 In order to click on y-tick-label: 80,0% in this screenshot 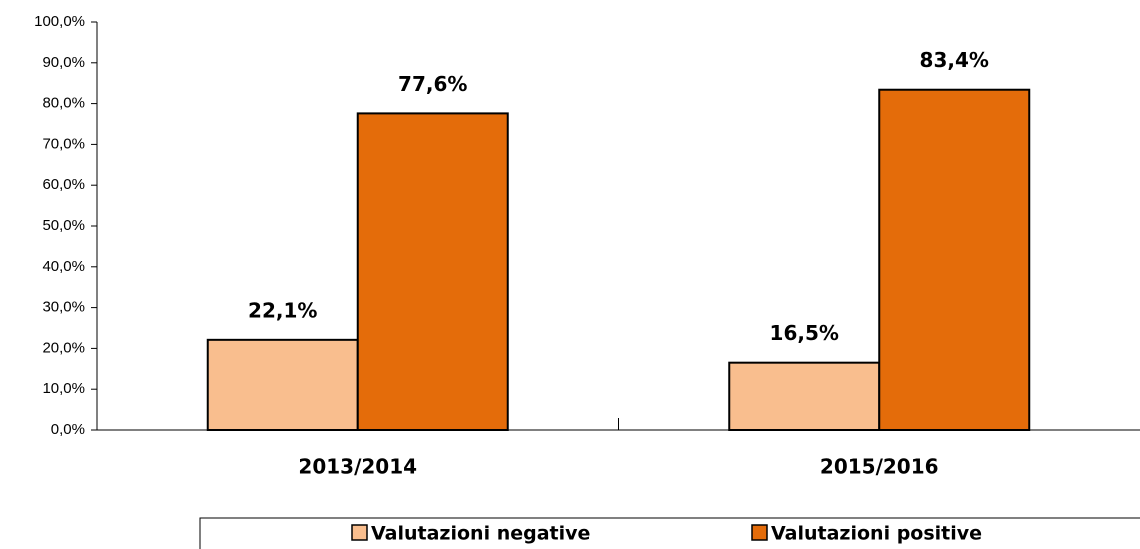, I will do `click(63, 103)`.